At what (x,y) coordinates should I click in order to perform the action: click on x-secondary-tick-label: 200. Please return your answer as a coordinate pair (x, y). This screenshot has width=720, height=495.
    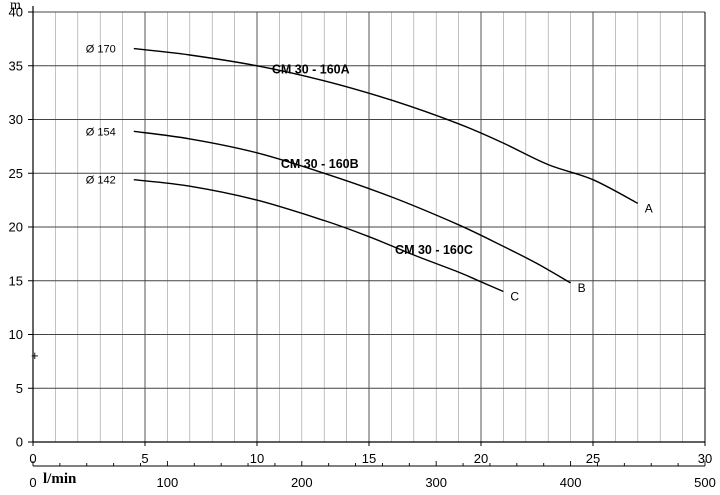
    Looking at the image, I should click on (302, 482).